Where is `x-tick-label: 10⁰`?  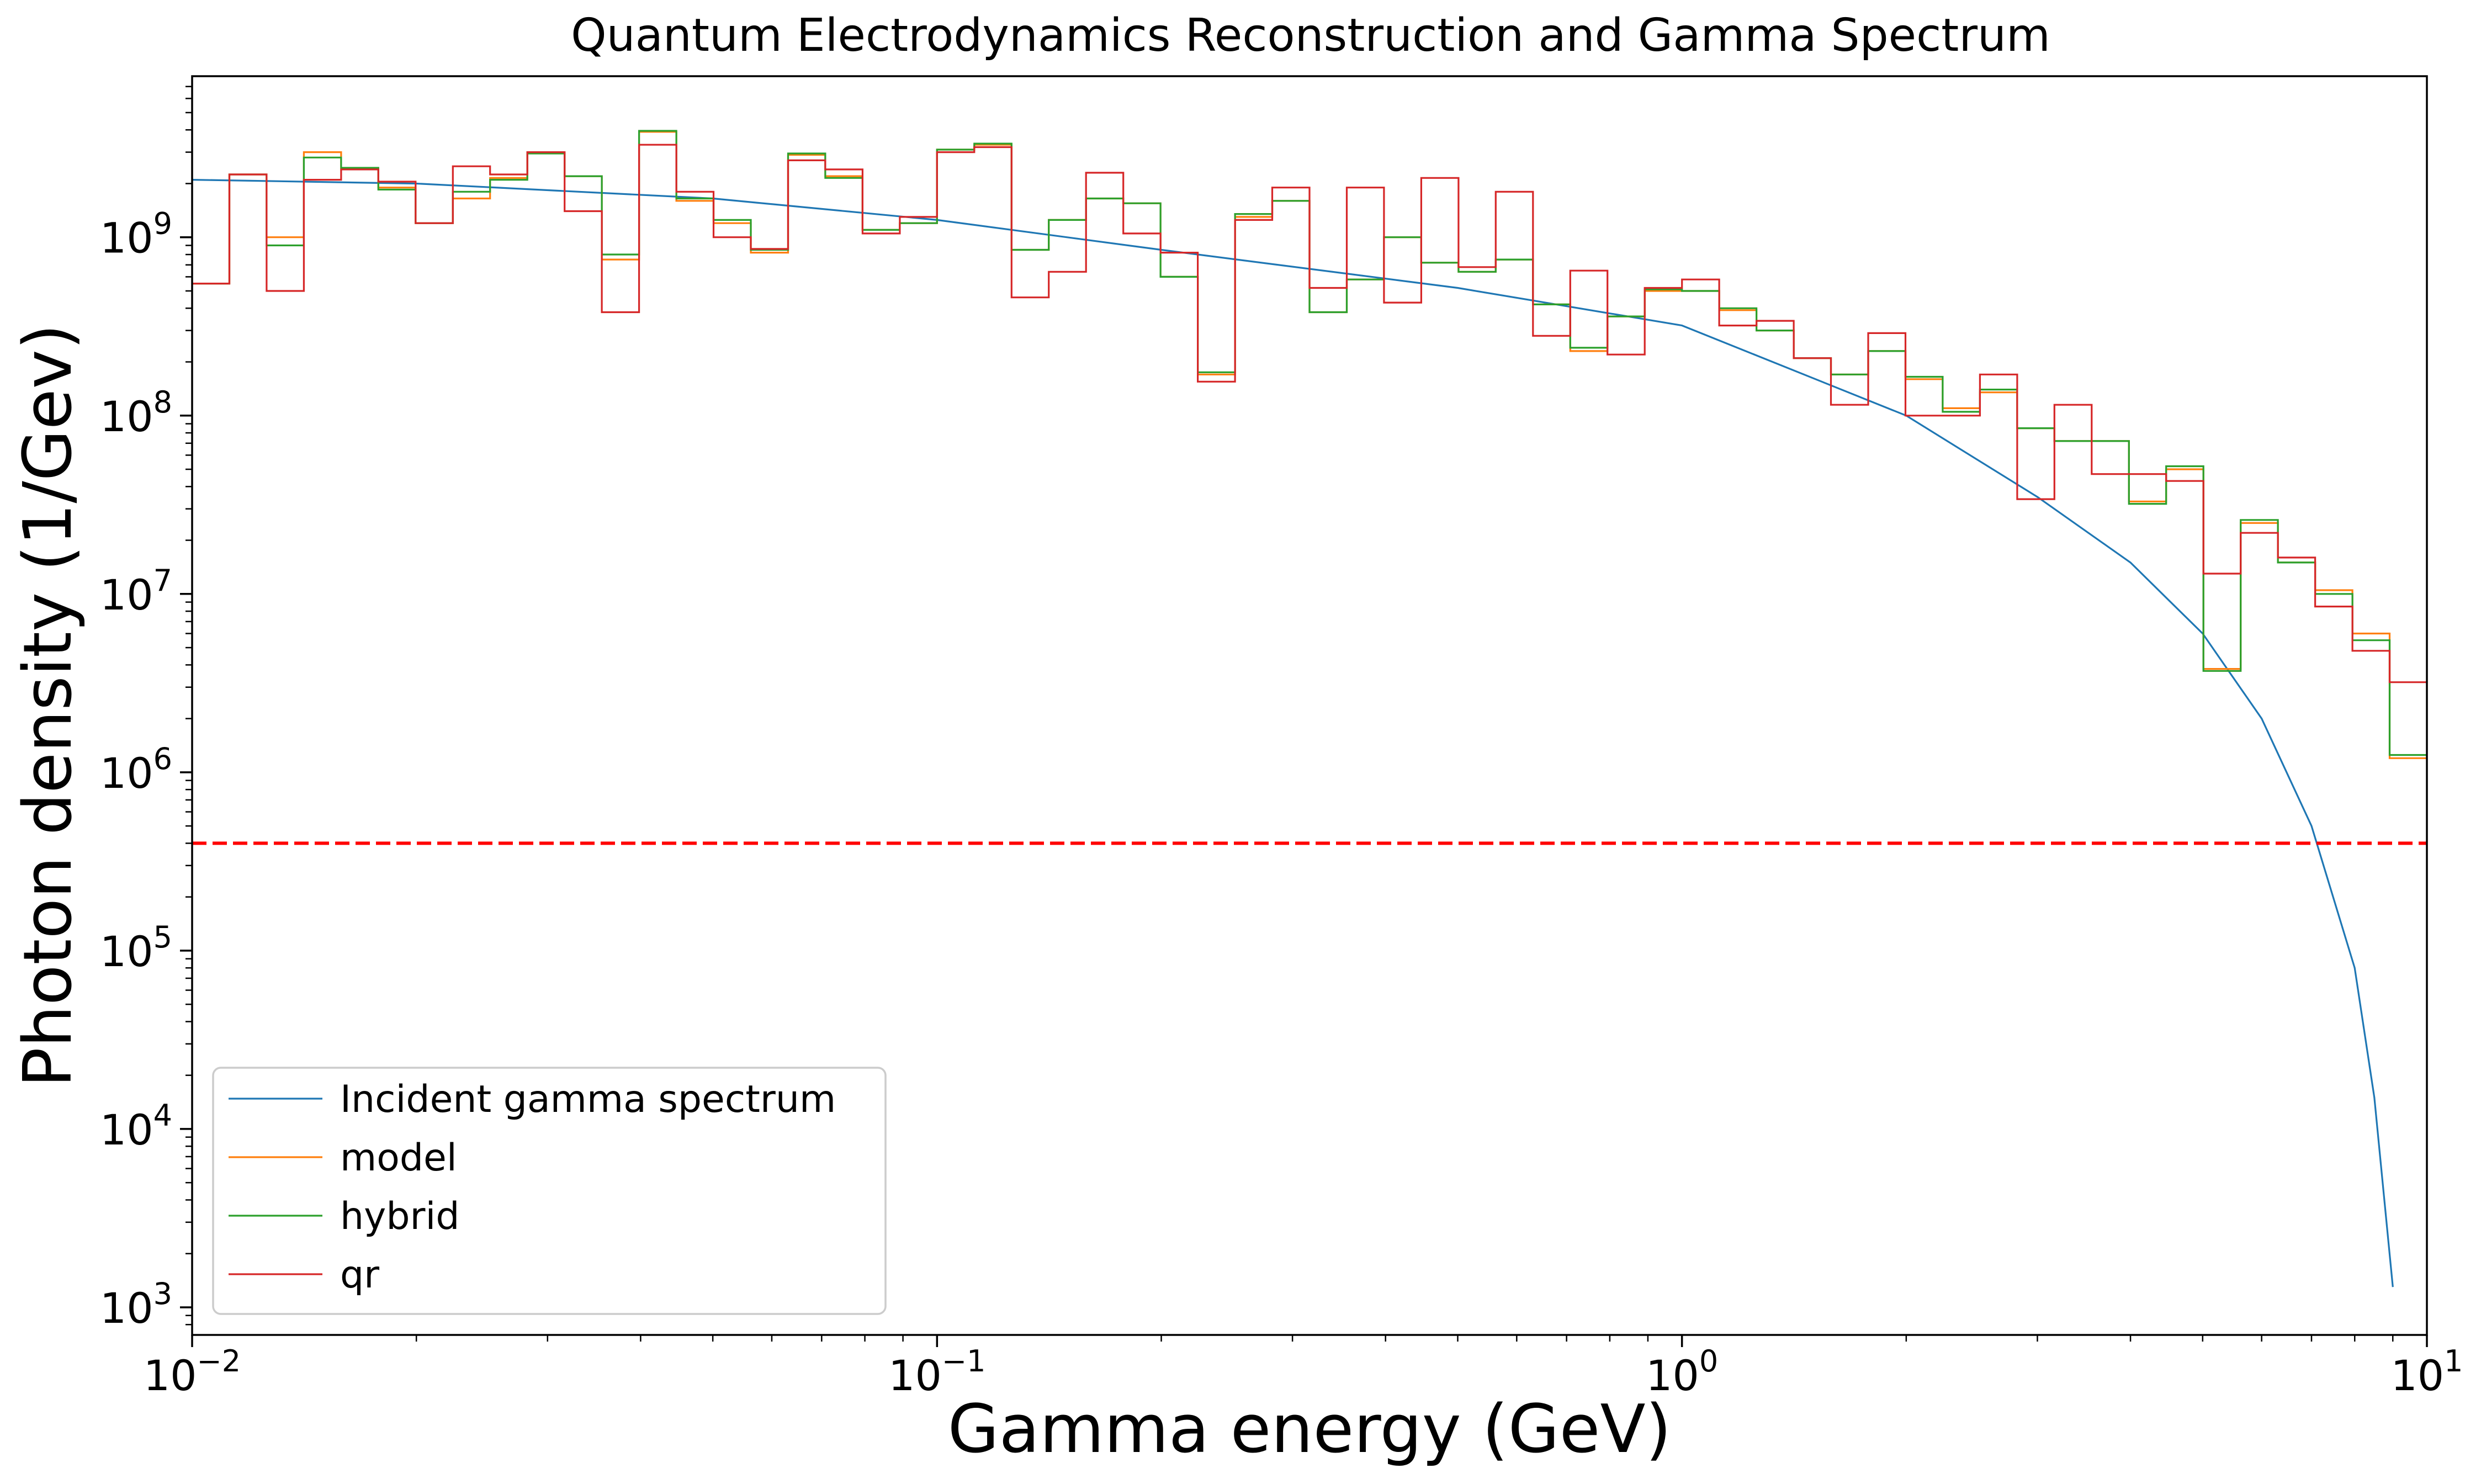 x-tick-label: 10⁰ is located at coordinates (1682, 1372).